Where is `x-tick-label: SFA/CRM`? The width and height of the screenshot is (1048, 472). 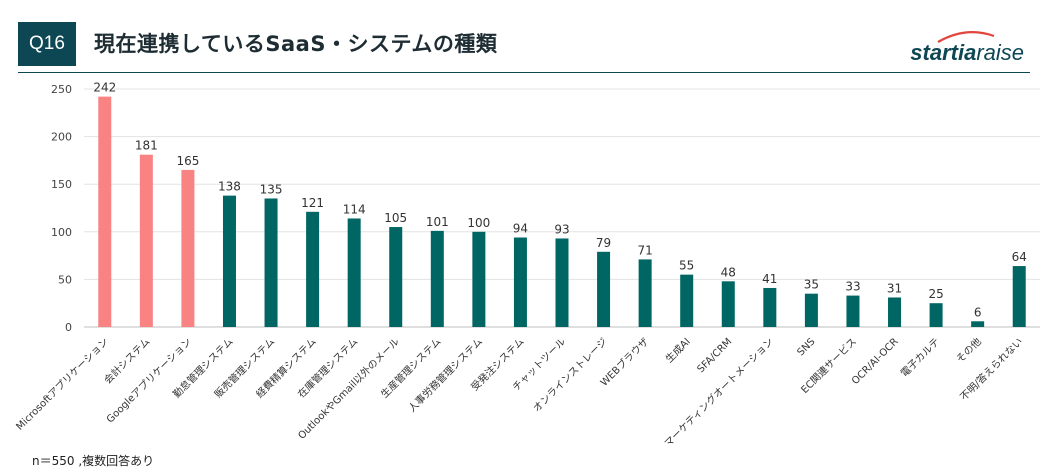
x-tick-label: SFA/CRM is located at coordinates (715, 355).